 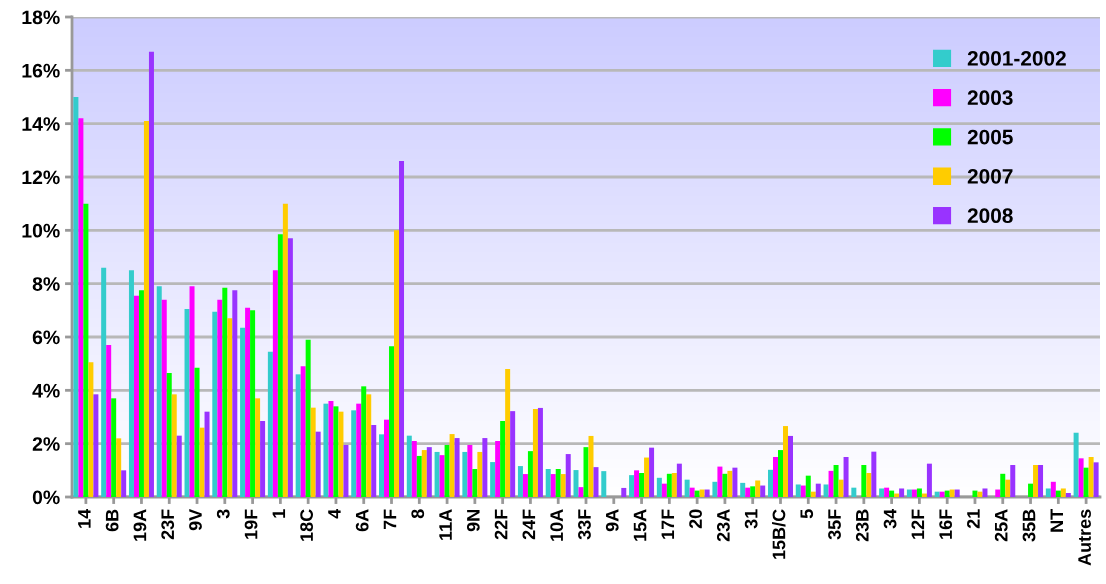 What do you see at coordinates (529, 524) in the screenshot?
I see `x-tick-label: 24F` at bounding box center [529, 524].